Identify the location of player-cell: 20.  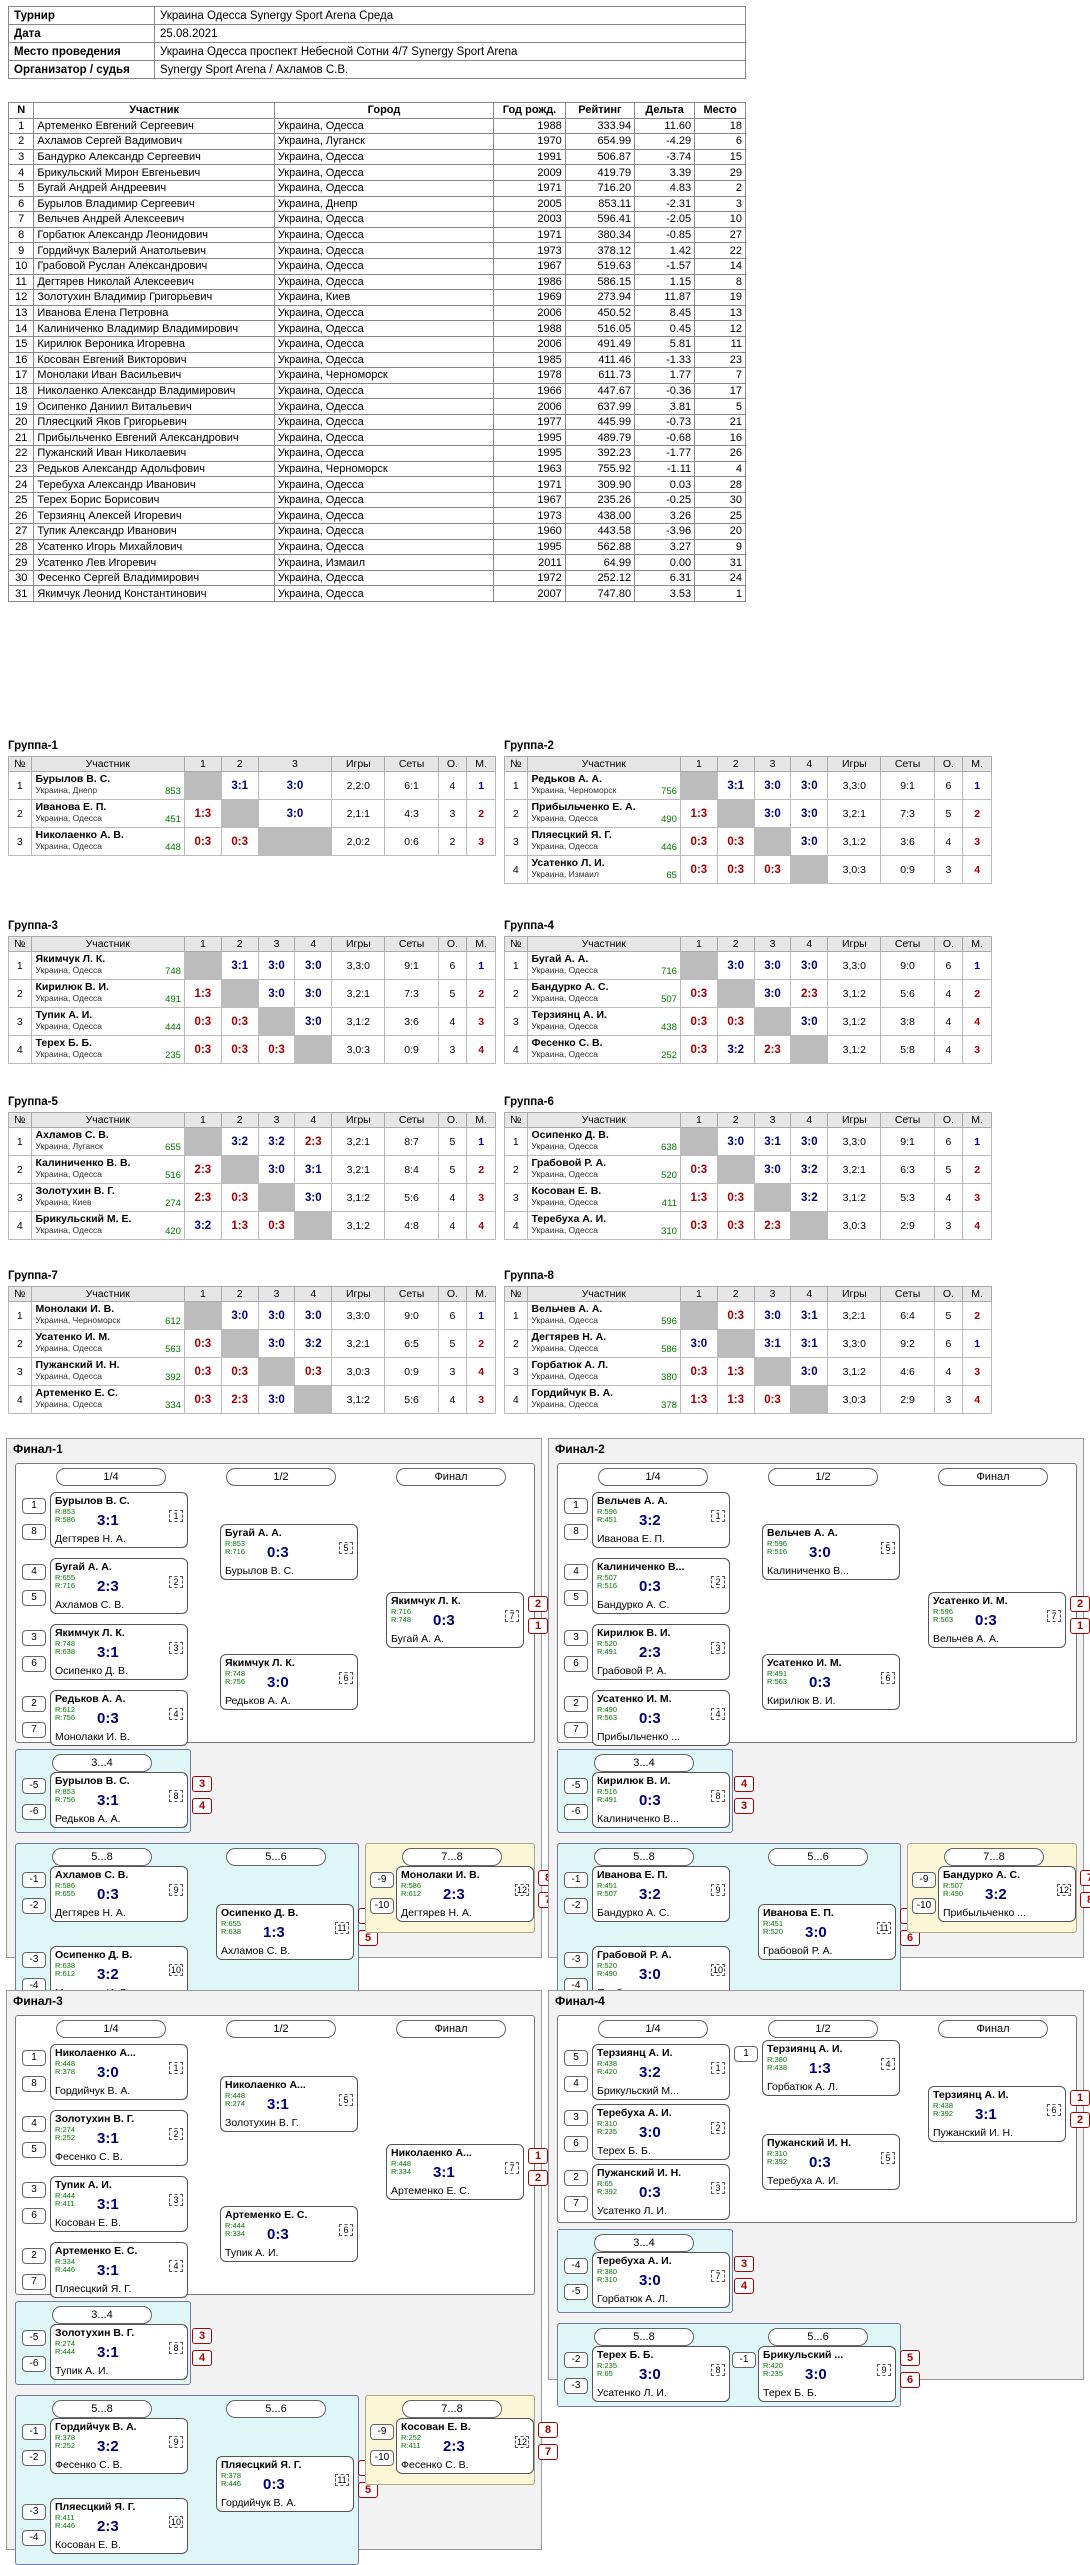
(720, 531).